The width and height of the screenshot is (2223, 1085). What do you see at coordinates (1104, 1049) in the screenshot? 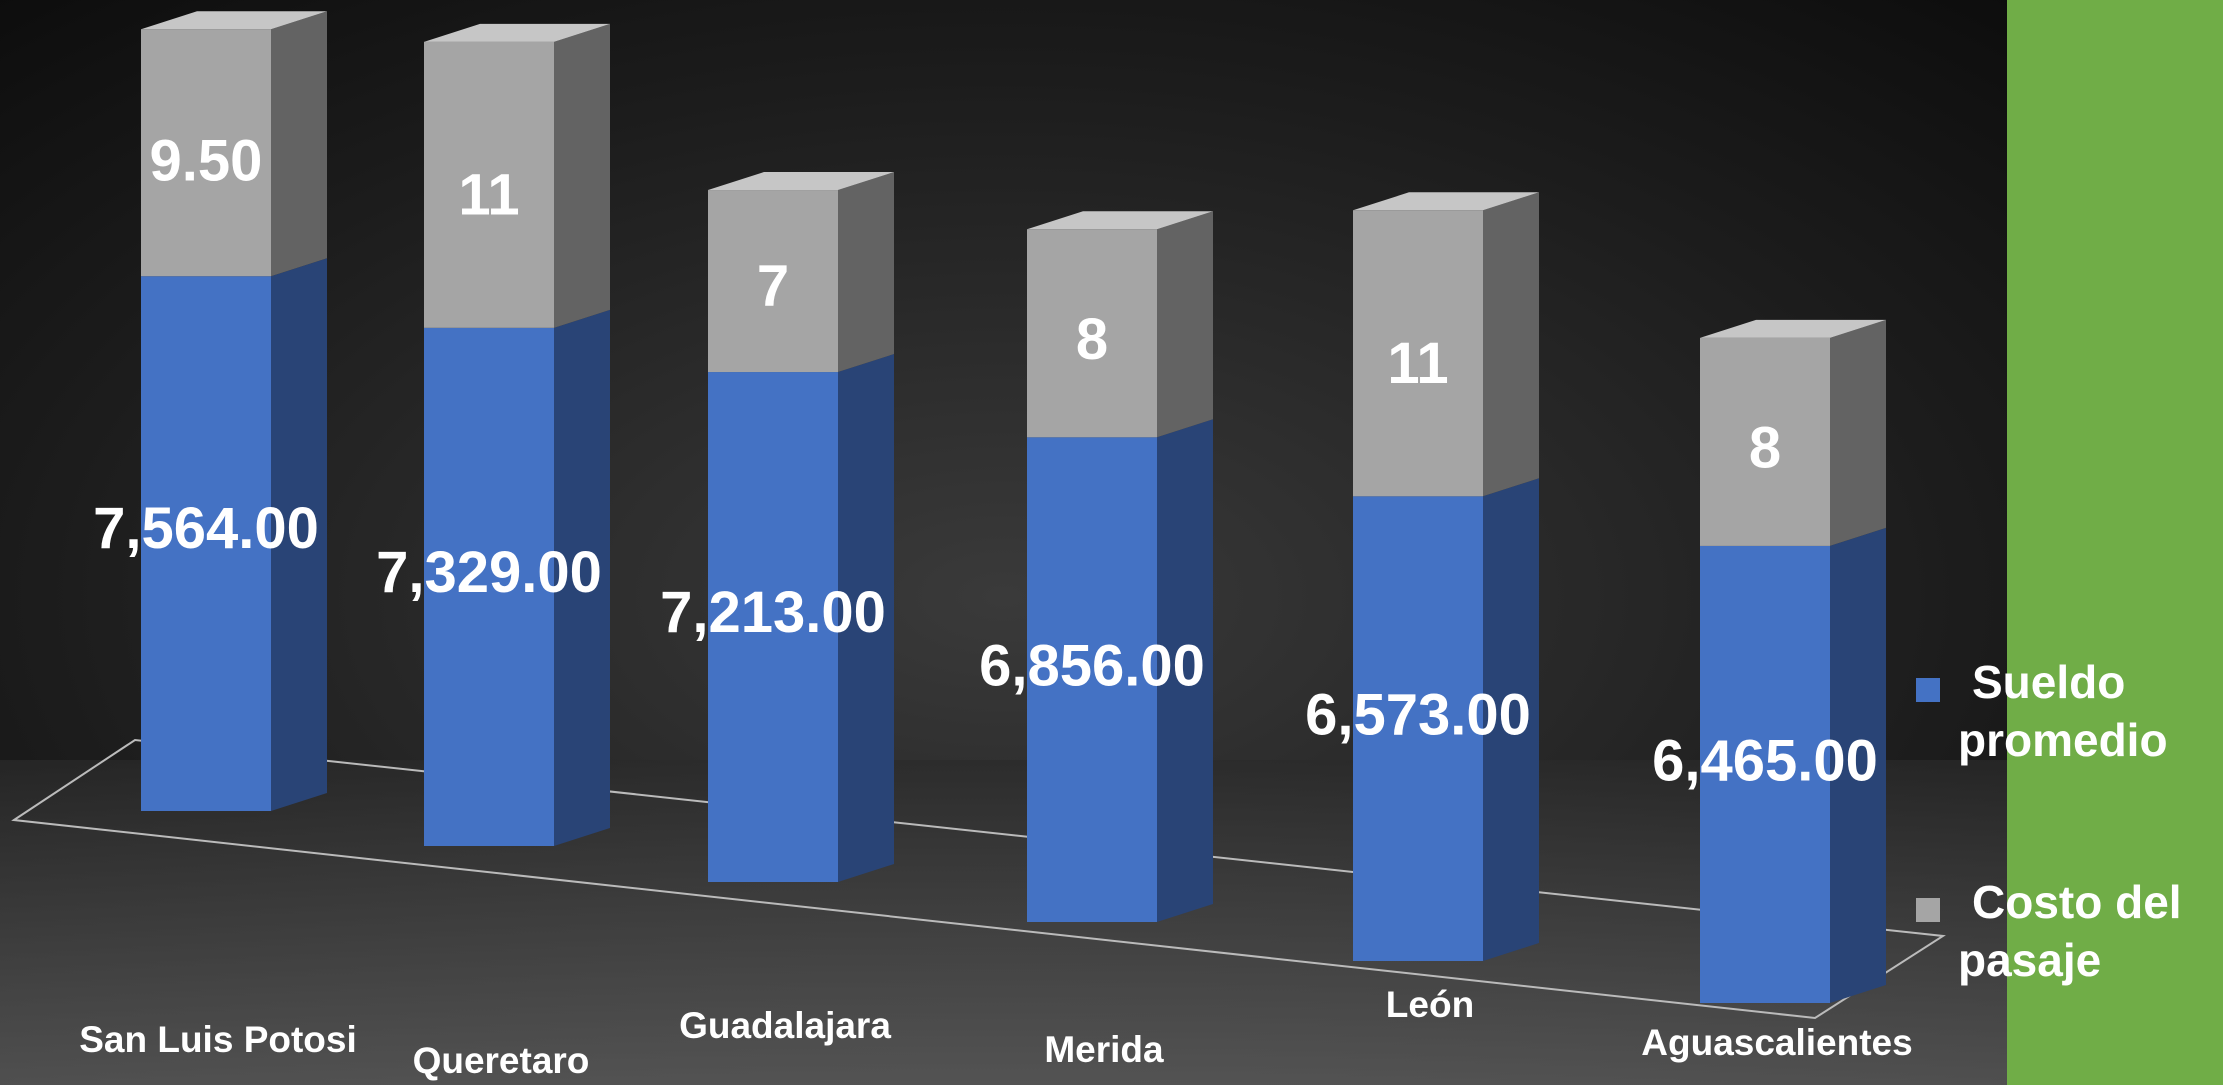
I see `x-tick-label: Merida` at bounding box center [1104, 1049].